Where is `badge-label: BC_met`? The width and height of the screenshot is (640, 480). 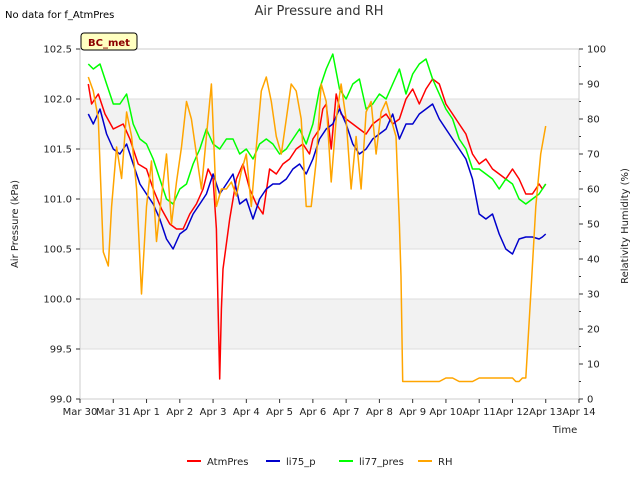 badge-label: BC_met is located at coordinates (109, 43).